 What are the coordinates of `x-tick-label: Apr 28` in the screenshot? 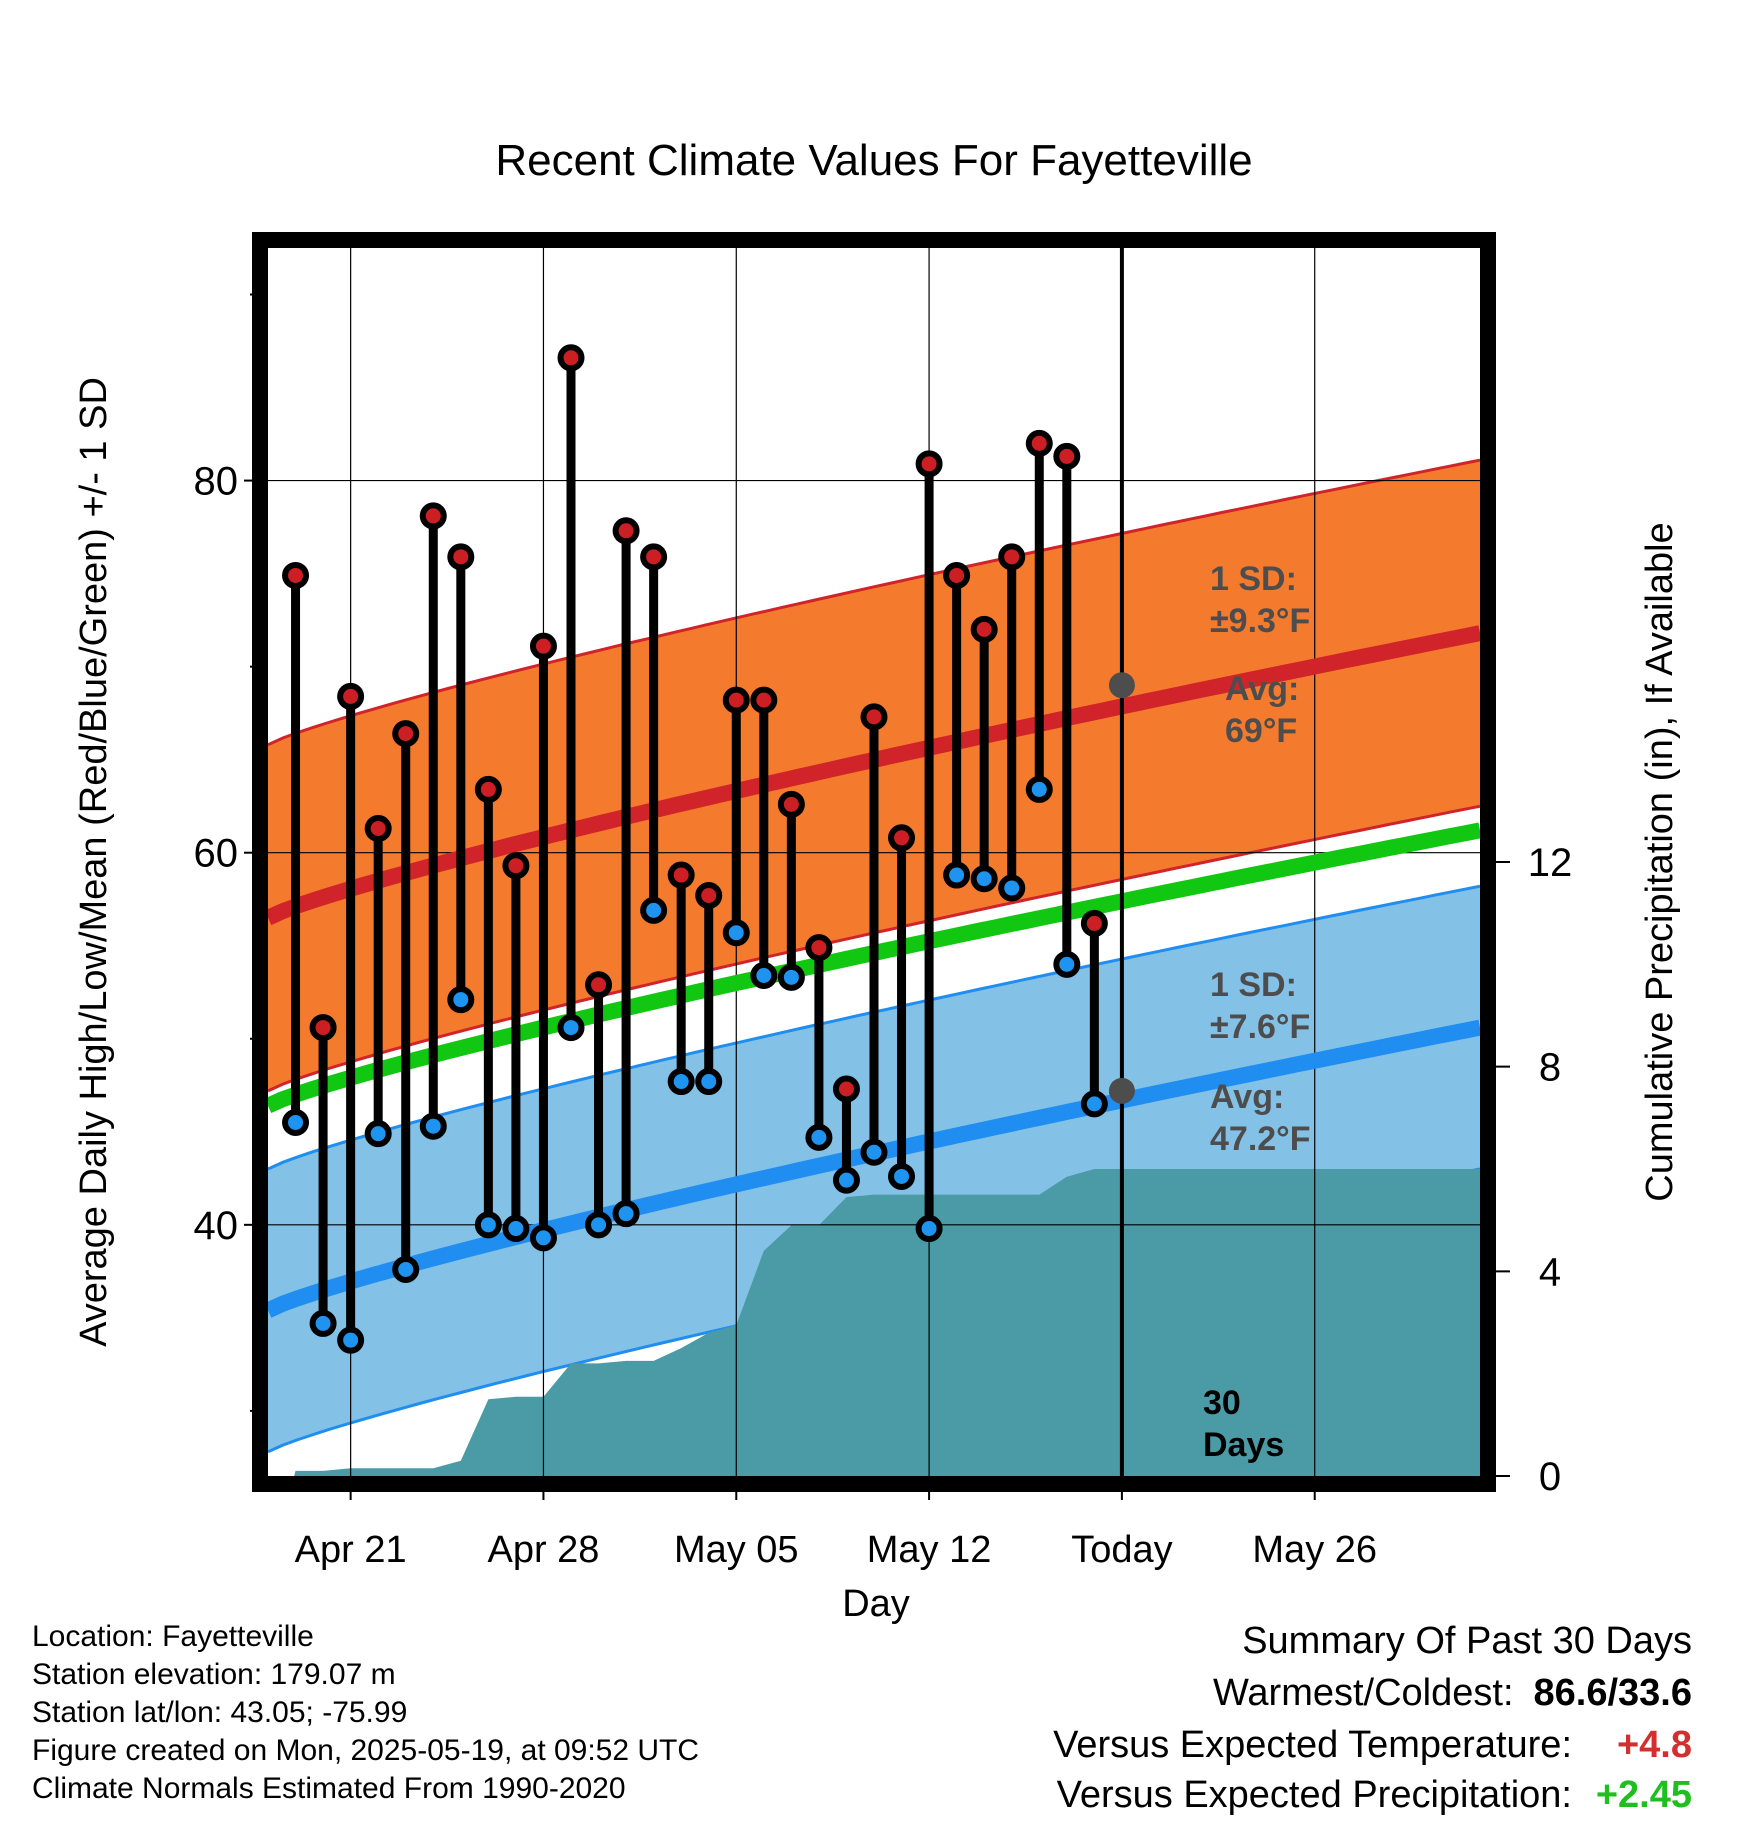 It's located at (543, 1550).